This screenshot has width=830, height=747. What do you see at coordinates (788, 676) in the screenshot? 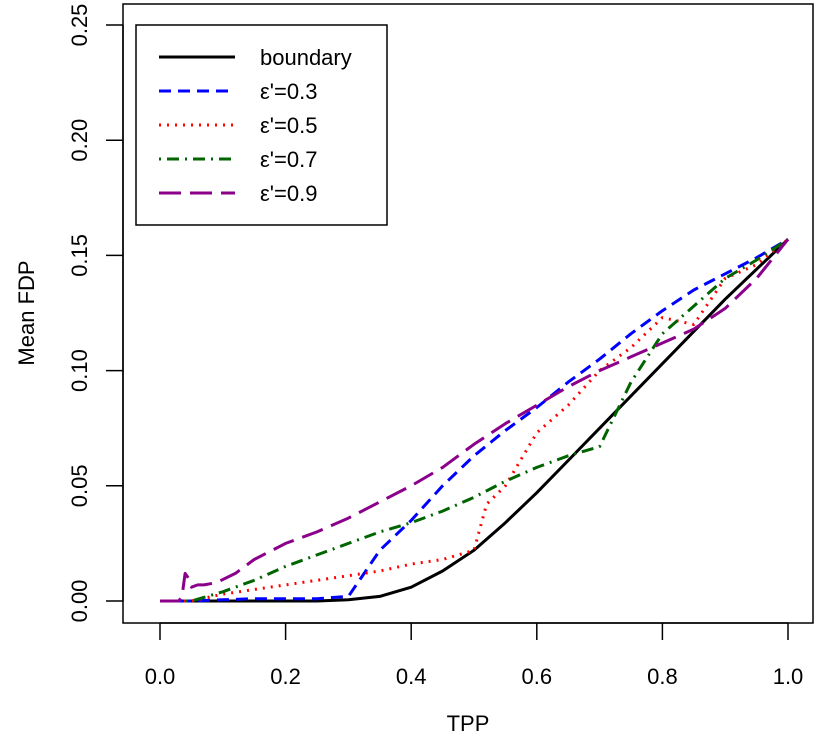
I see `x-tick-label: 1.0` at bounding box center [788, 676].